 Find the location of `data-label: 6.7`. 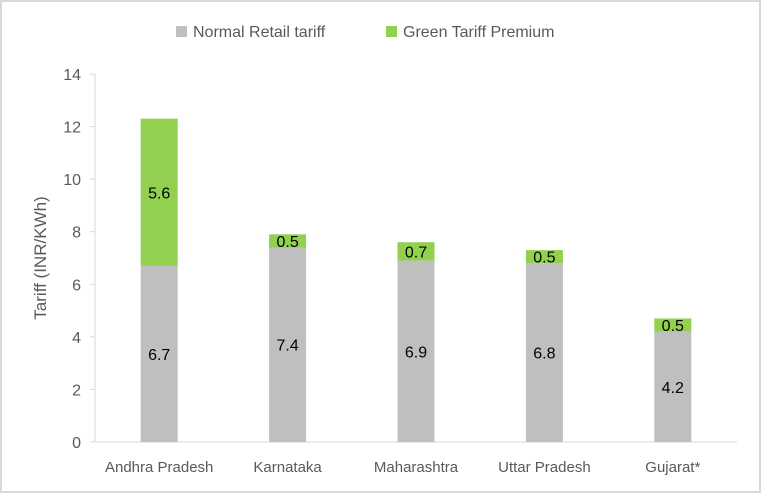

data-label: 6.7 is located at coordinates (159, 355).